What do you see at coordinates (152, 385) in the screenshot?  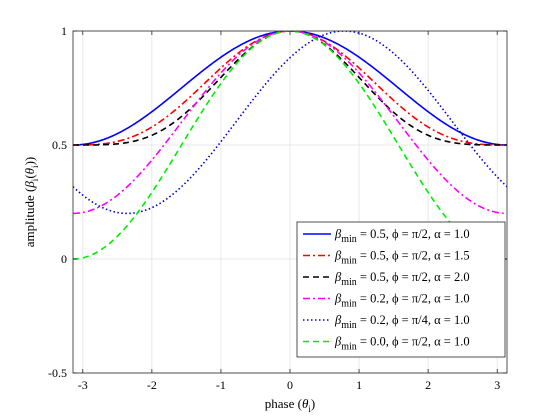 I see `x-tick-label: -2` at bounding box center [152, 385].